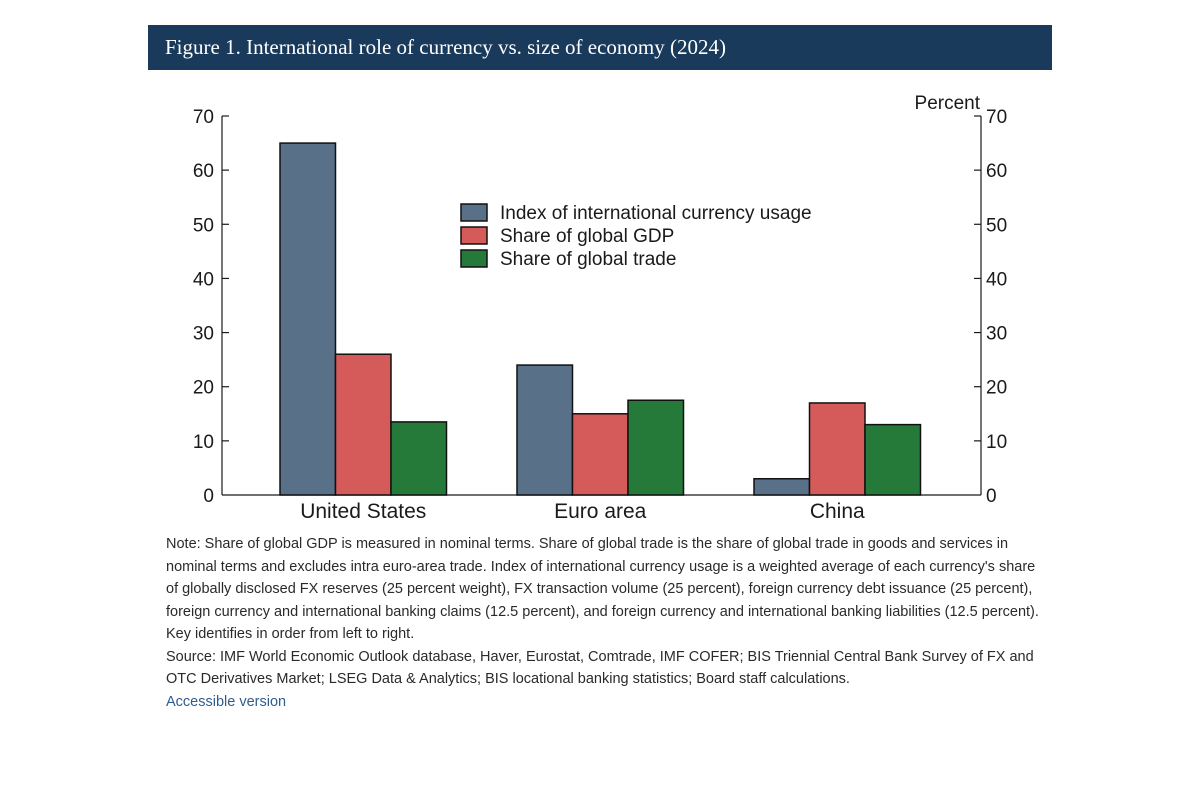 The image size is (1200, 800). I want to click on y-tick-label-left: 70, so click(203, 117).